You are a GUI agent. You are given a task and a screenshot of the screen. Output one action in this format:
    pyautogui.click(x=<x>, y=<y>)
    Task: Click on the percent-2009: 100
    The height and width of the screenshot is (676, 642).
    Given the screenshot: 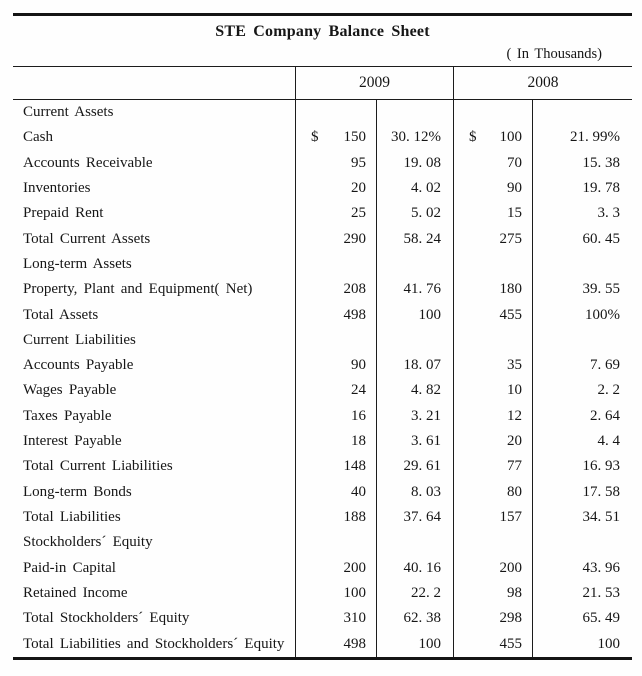 What is the action you would take?
    pyautogui.click(x=414, y=644)
    